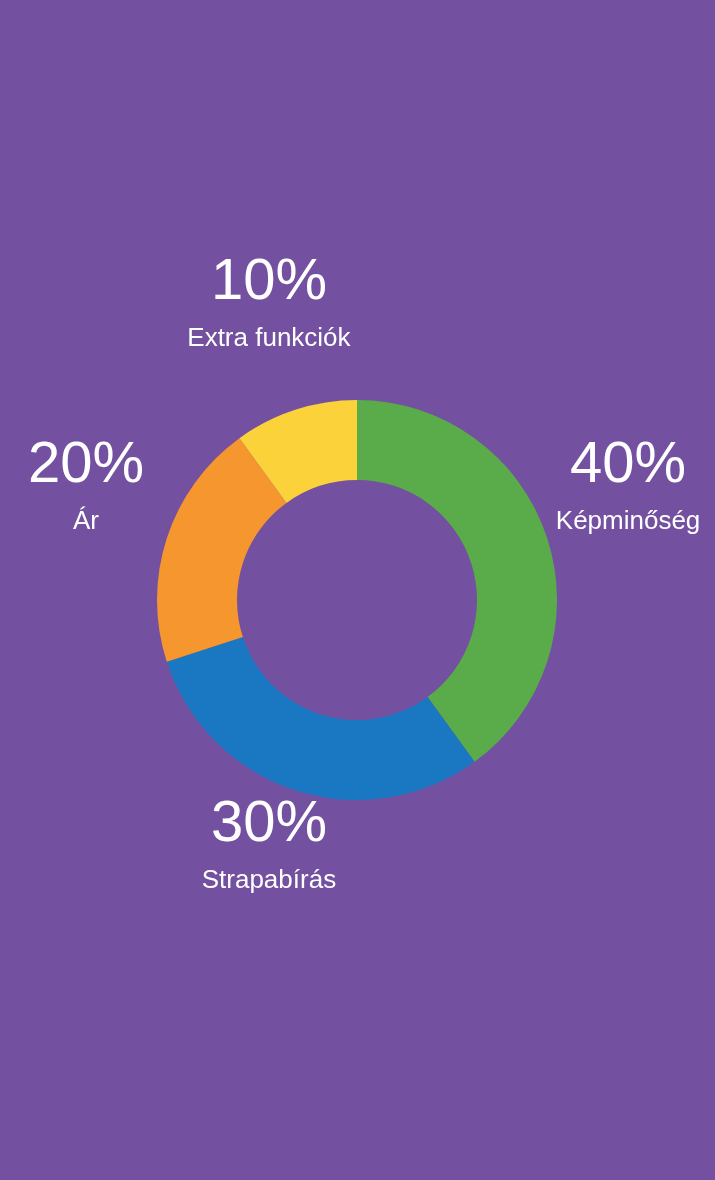 This screenshot has height=1180, width=715. What do you see at coordinates (628, 461) in the screenshot?
I see `data-label: 40%` at bounding box center [628, 461].